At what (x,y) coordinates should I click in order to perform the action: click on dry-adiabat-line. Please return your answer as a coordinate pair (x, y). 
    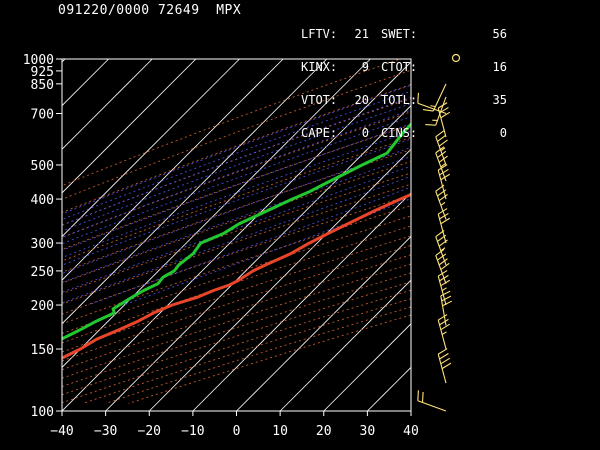
    Looking at the image, I should click on (236, 321).